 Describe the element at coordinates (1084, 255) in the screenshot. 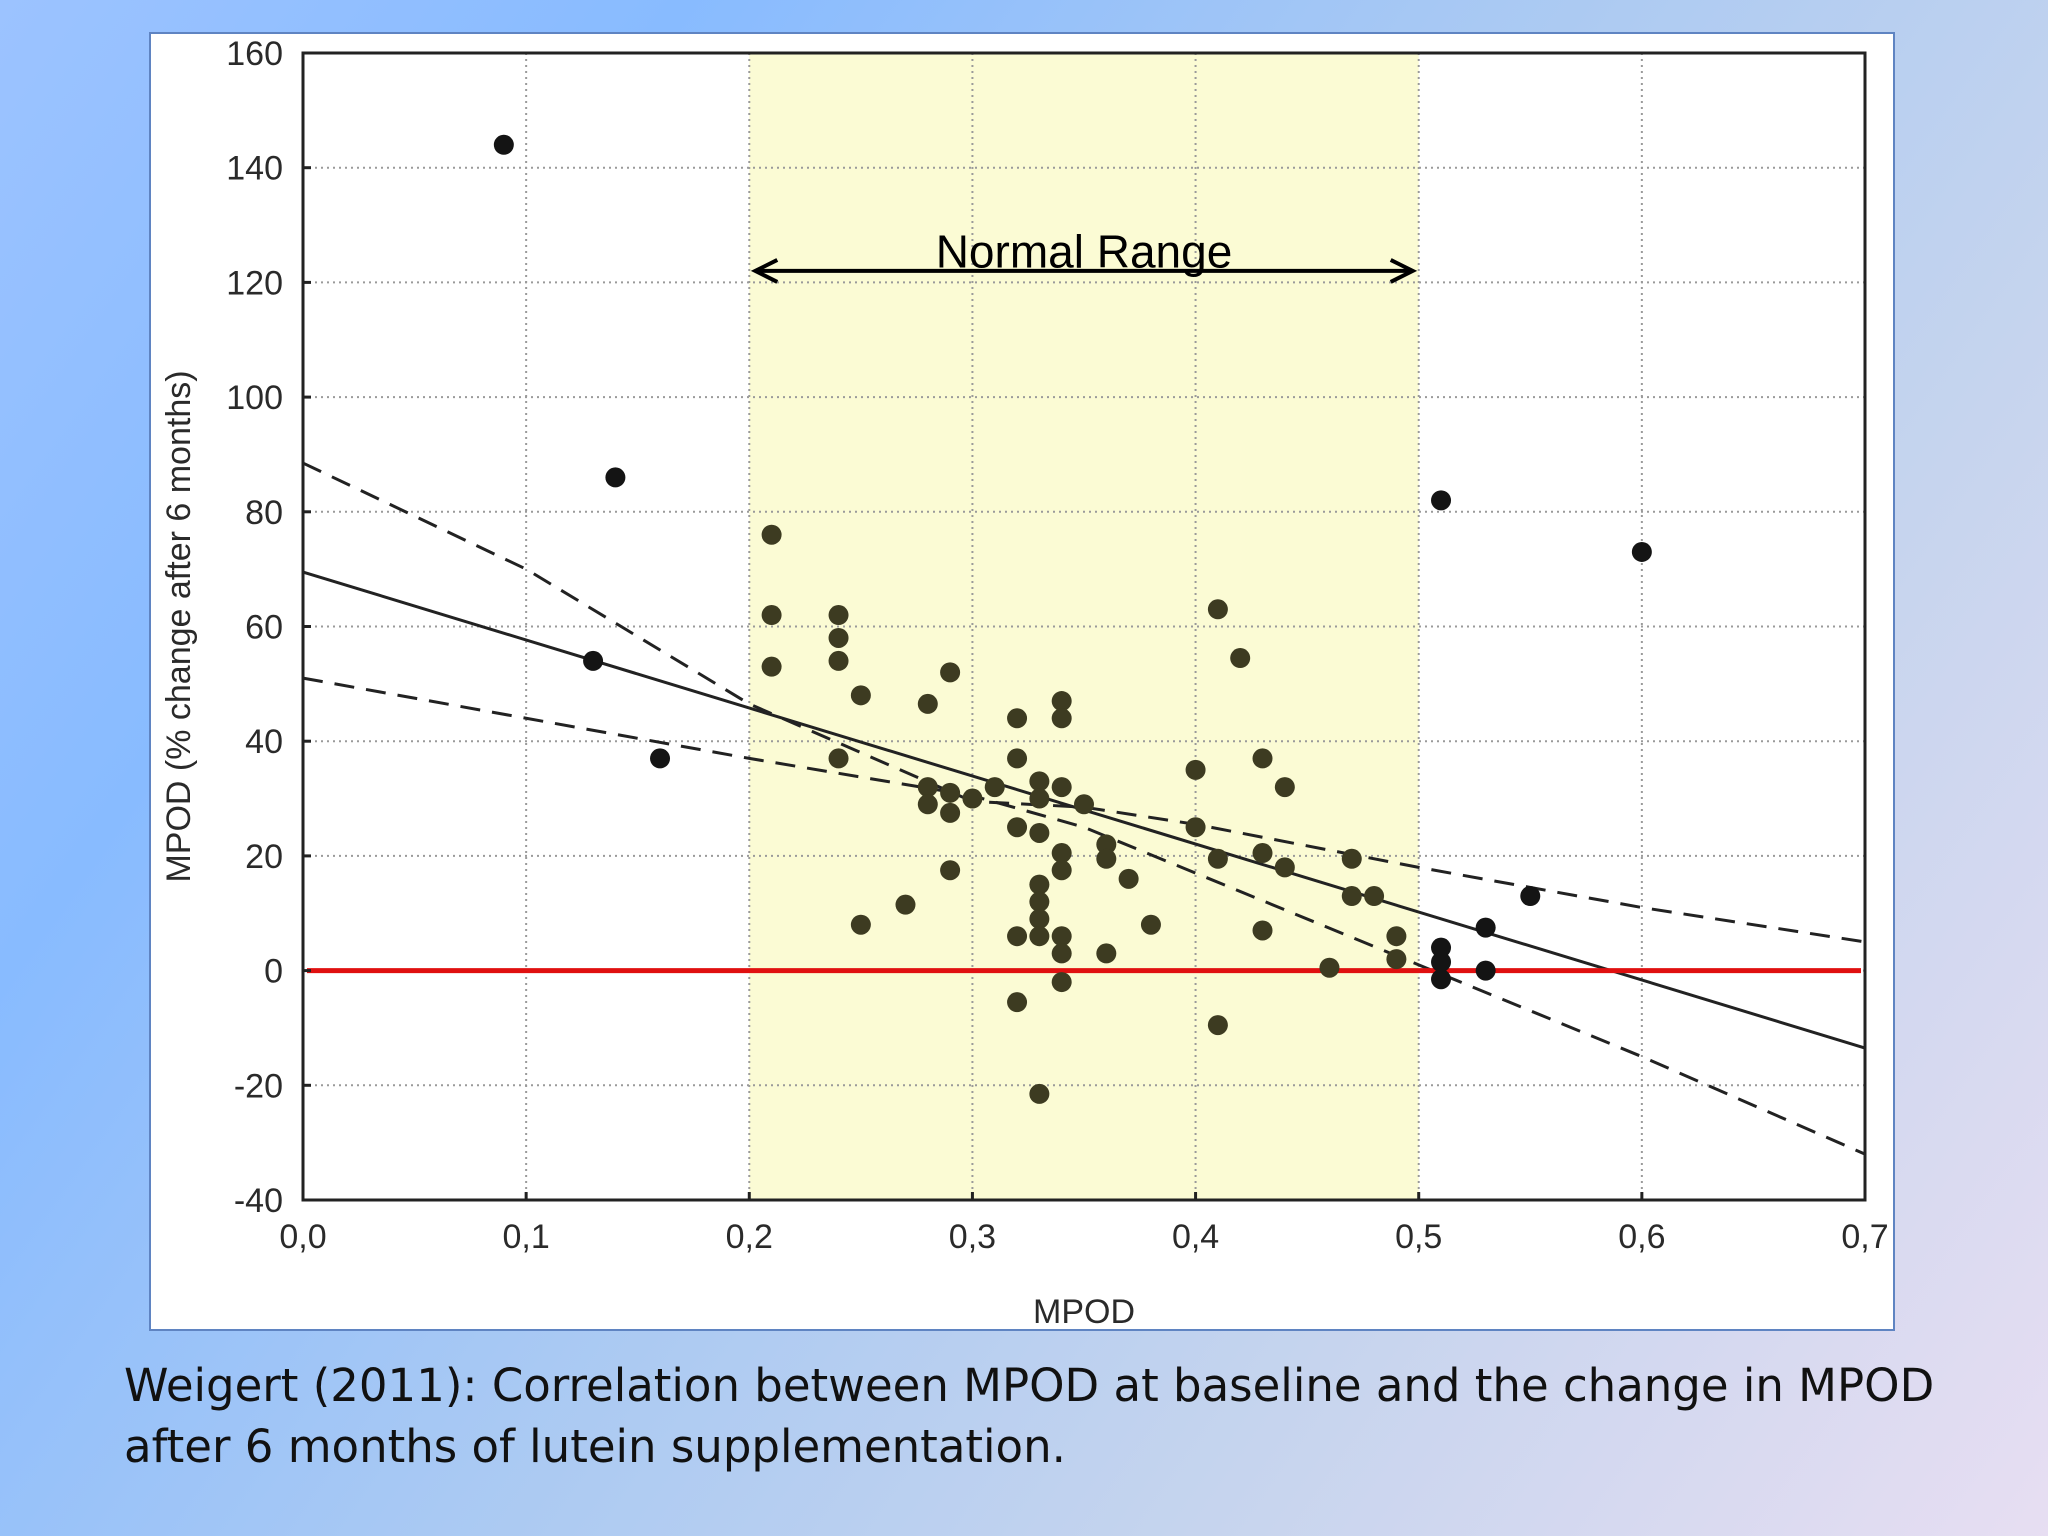

I see `normal-range-annotation: Normal Range` at that location.